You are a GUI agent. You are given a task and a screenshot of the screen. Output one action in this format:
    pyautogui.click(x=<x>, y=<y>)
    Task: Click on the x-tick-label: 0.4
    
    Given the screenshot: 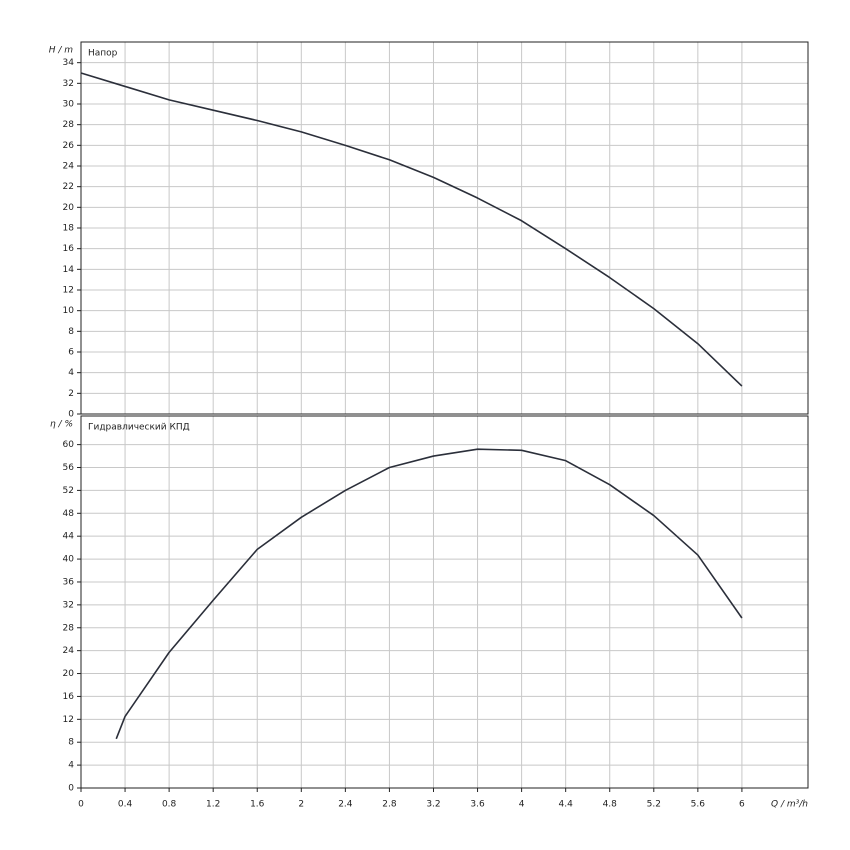 What is the action you would take?
    pyautogui.click(x=125, y=805)
    